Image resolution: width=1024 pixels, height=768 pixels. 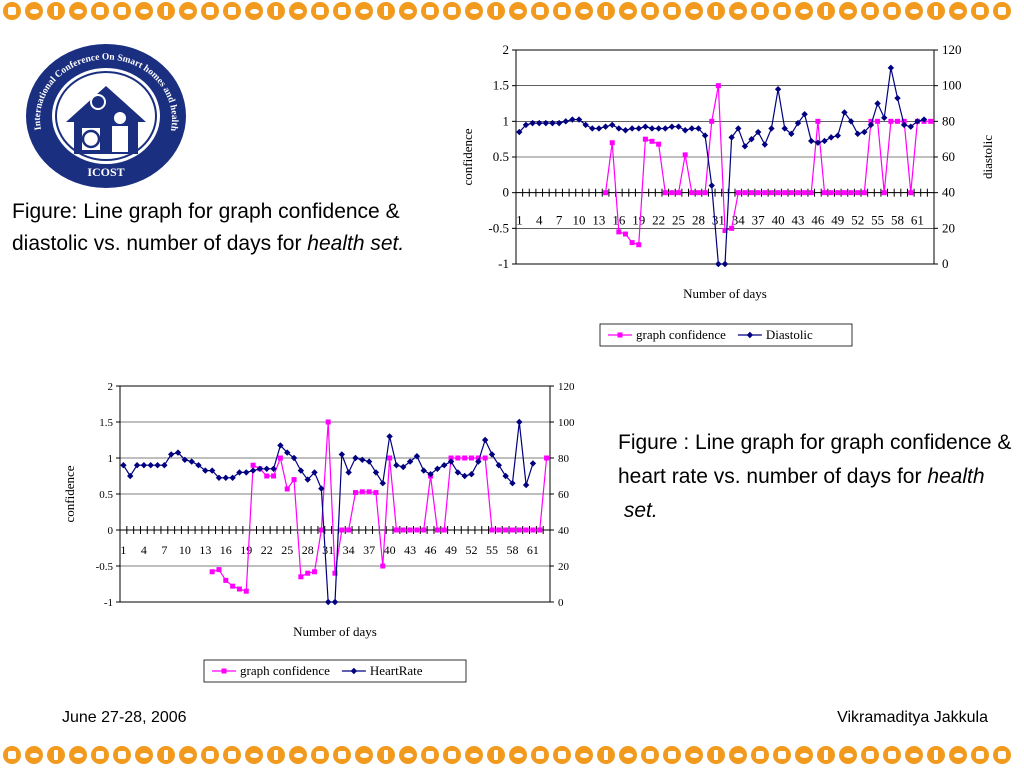 I want to click on y-tick-label: 1.5, so click(x=106, y=423).